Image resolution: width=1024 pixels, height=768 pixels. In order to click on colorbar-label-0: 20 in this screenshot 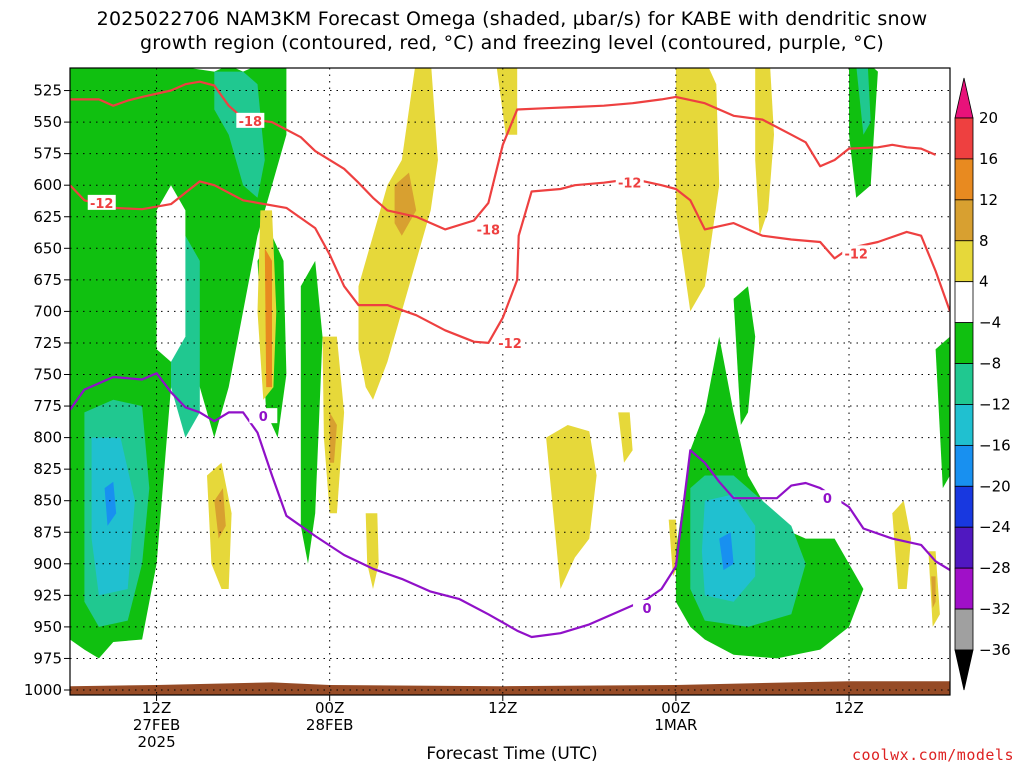, I will do `click(988, 118)`.